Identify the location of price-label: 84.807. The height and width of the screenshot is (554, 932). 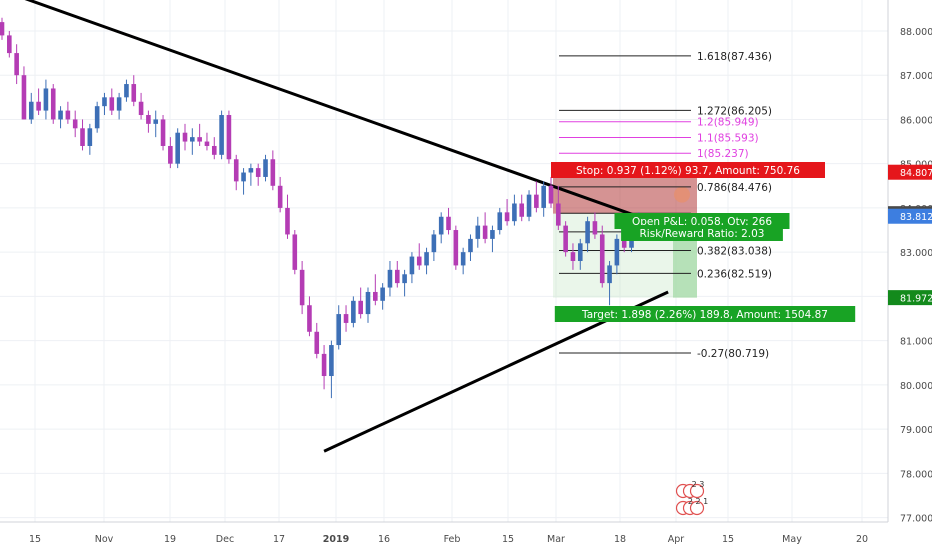
(916, 173).